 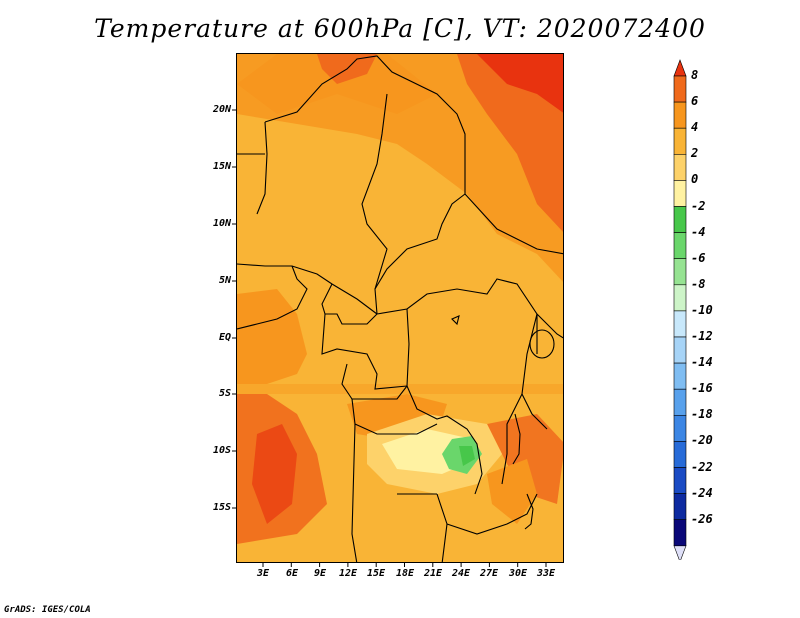 What do you see at coordinates (698, 231) in the screenshot?
I see `colorbar-label: -4` at bounding box center [698, 231].